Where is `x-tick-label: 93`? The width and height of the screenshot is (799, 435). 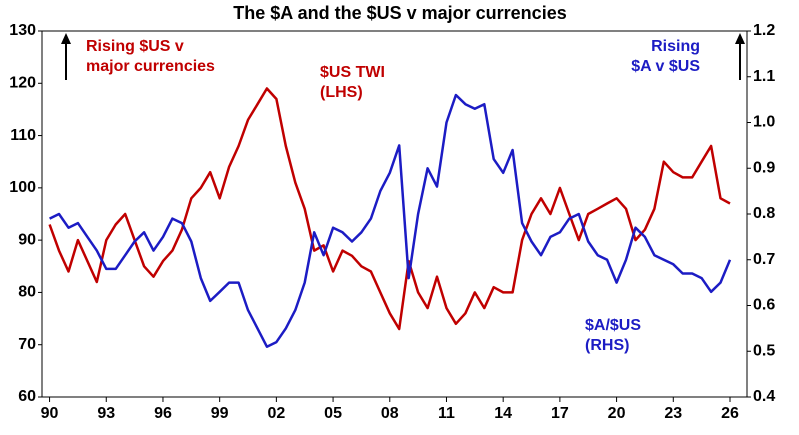 x-tick-label: 93 is located at coordinates (106, 413).